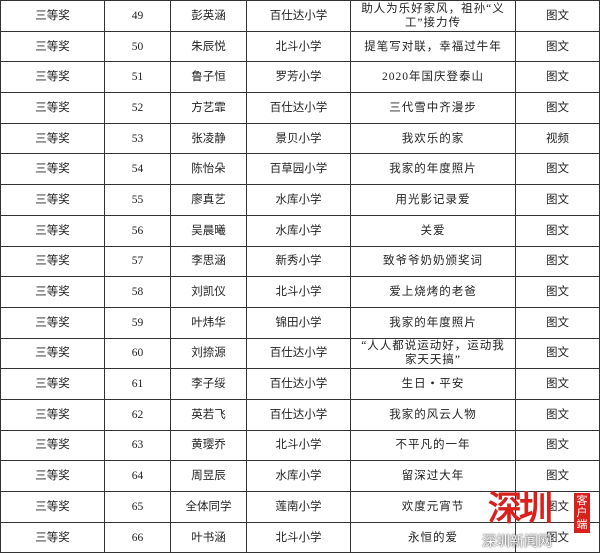 The image size is (600, 553). What do you see at coordinates (433, 46) in the screenshot?
I see `title-cell: 提笔写对联，幸福过牛年` at bounding box center [433, 46].